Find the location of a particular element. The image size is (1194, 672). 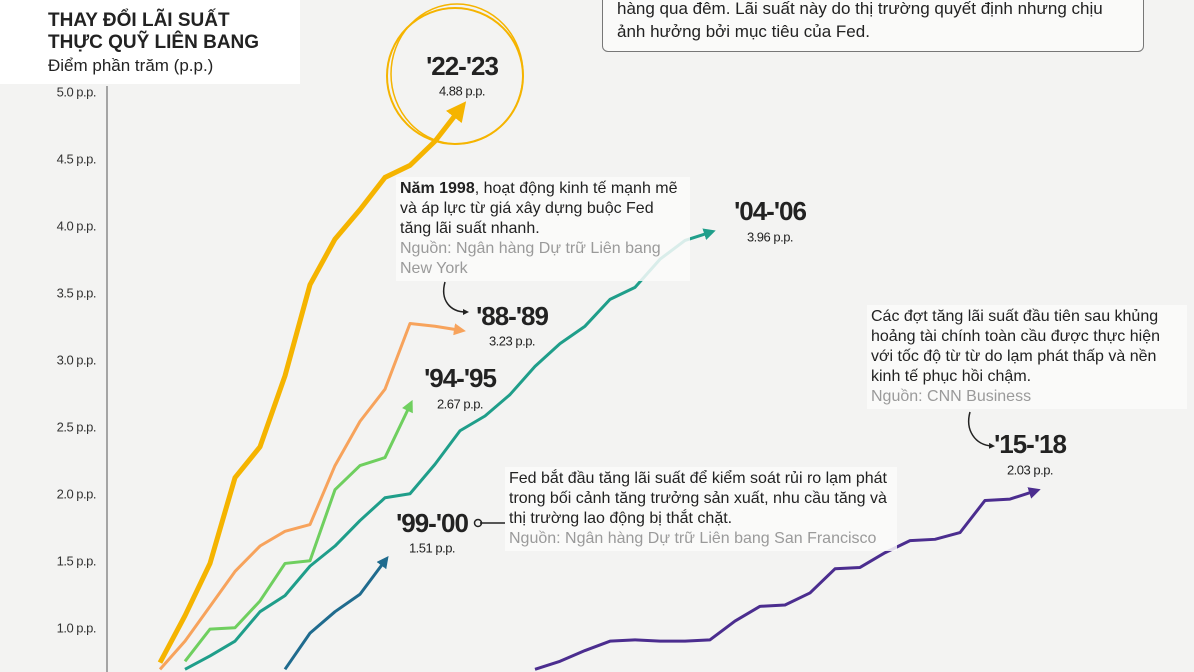

series-label: '22-'23 is located at coordinates (462, 66).